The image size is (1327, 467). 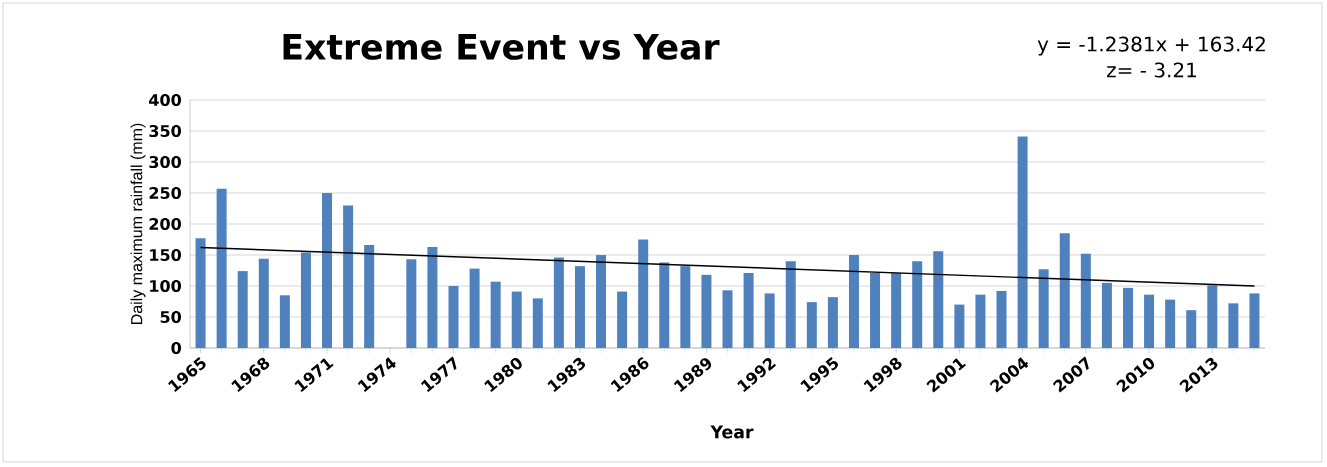 What do you see at coordinates (138, 224) in the screenshot?
I see `y-axis-title: Daily maximum rainfall (mm)` at bounding box center [138, 224].